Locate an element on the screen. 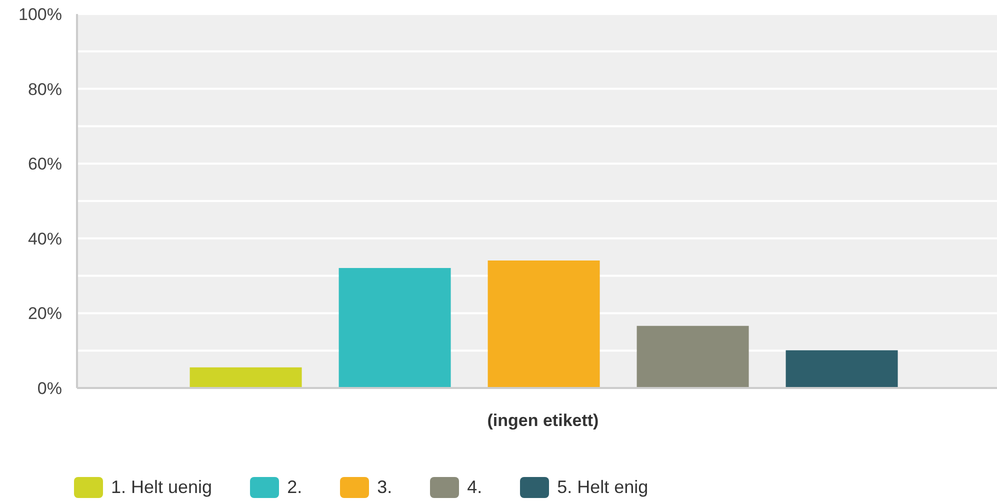  legend-label: 1. Helt uenig is located at coordinates (161, 487).